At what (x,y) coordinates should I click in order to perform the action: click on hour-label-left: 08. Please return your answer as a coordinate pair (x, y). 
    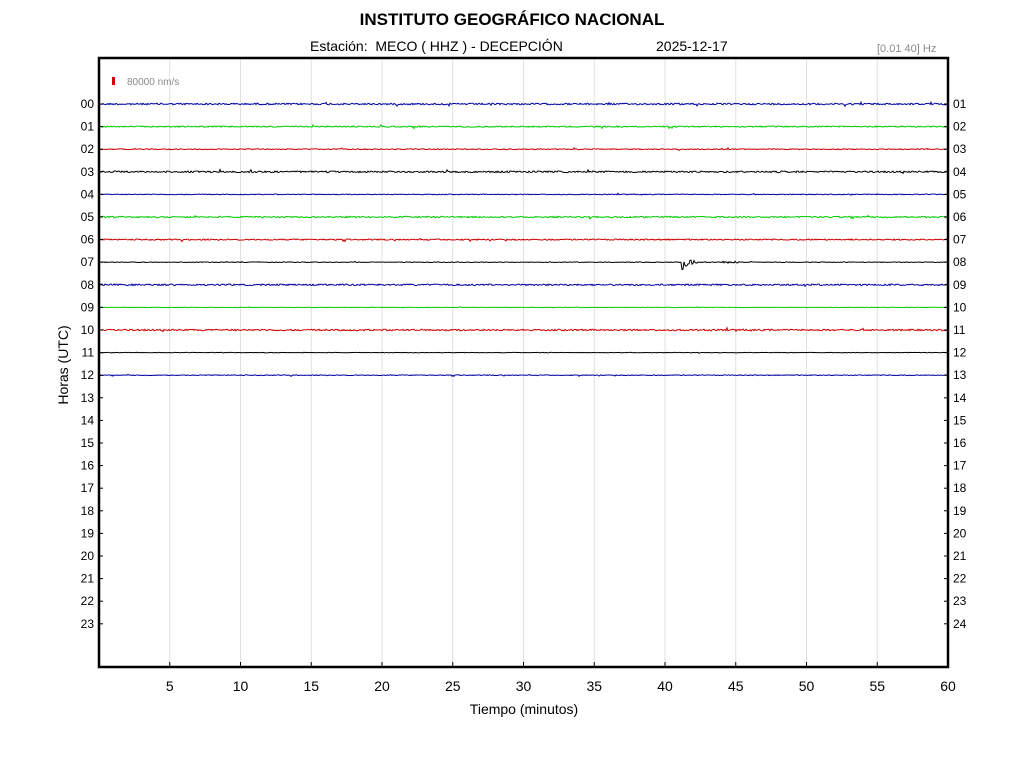
    Looking at the image, I should click on (88, 285).